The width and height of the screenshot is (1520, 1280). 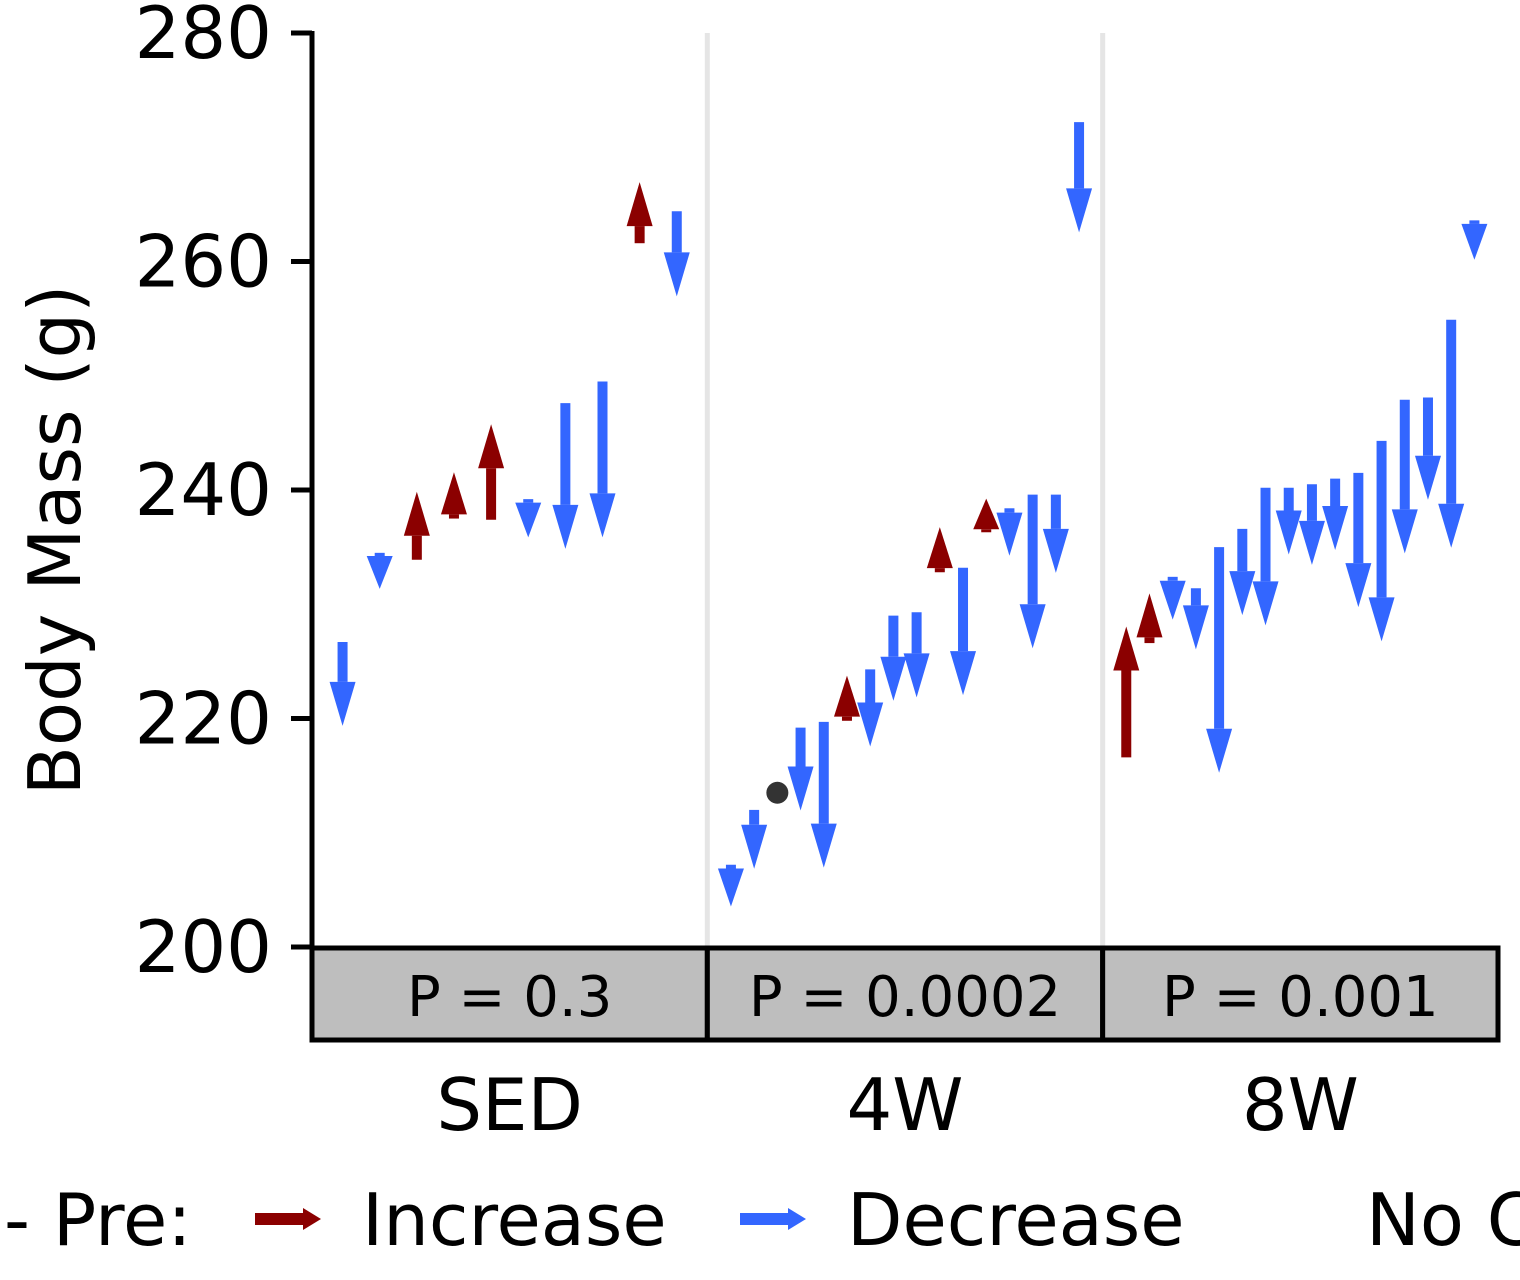 I want to click on legend-label: Increase, so click(x=514, y=1220).